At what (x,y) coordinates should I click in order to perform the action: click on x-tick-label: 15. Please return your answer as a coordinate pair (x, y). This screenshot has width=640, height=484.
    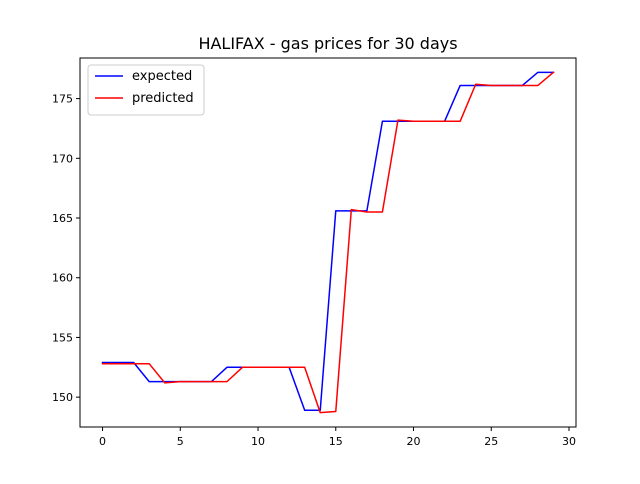
    Looking at the image, I should click on (336, 441).